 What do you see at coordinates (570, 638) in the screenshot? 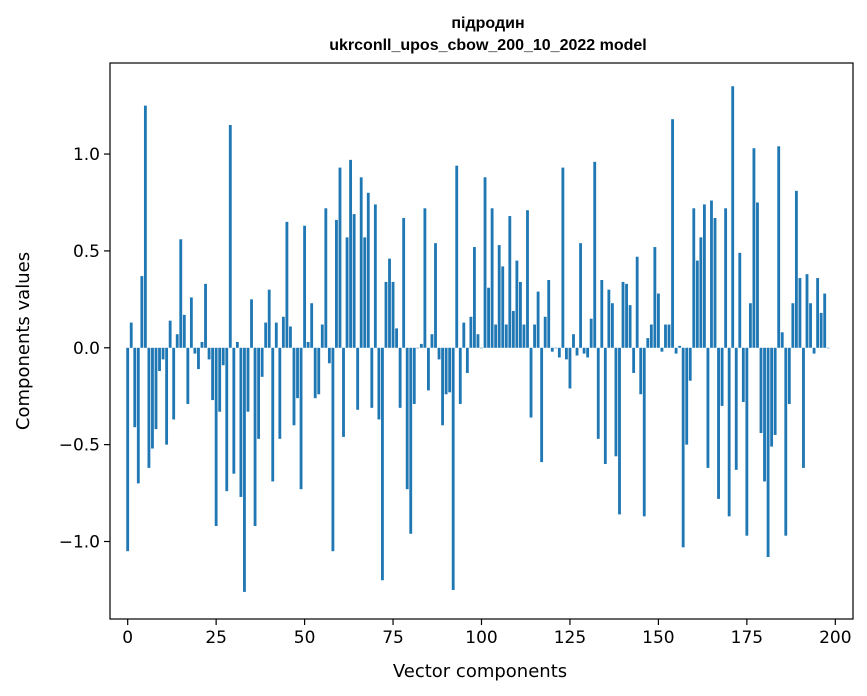
I see `x-tick-label-125: 125` at bounding box center [570, 638].